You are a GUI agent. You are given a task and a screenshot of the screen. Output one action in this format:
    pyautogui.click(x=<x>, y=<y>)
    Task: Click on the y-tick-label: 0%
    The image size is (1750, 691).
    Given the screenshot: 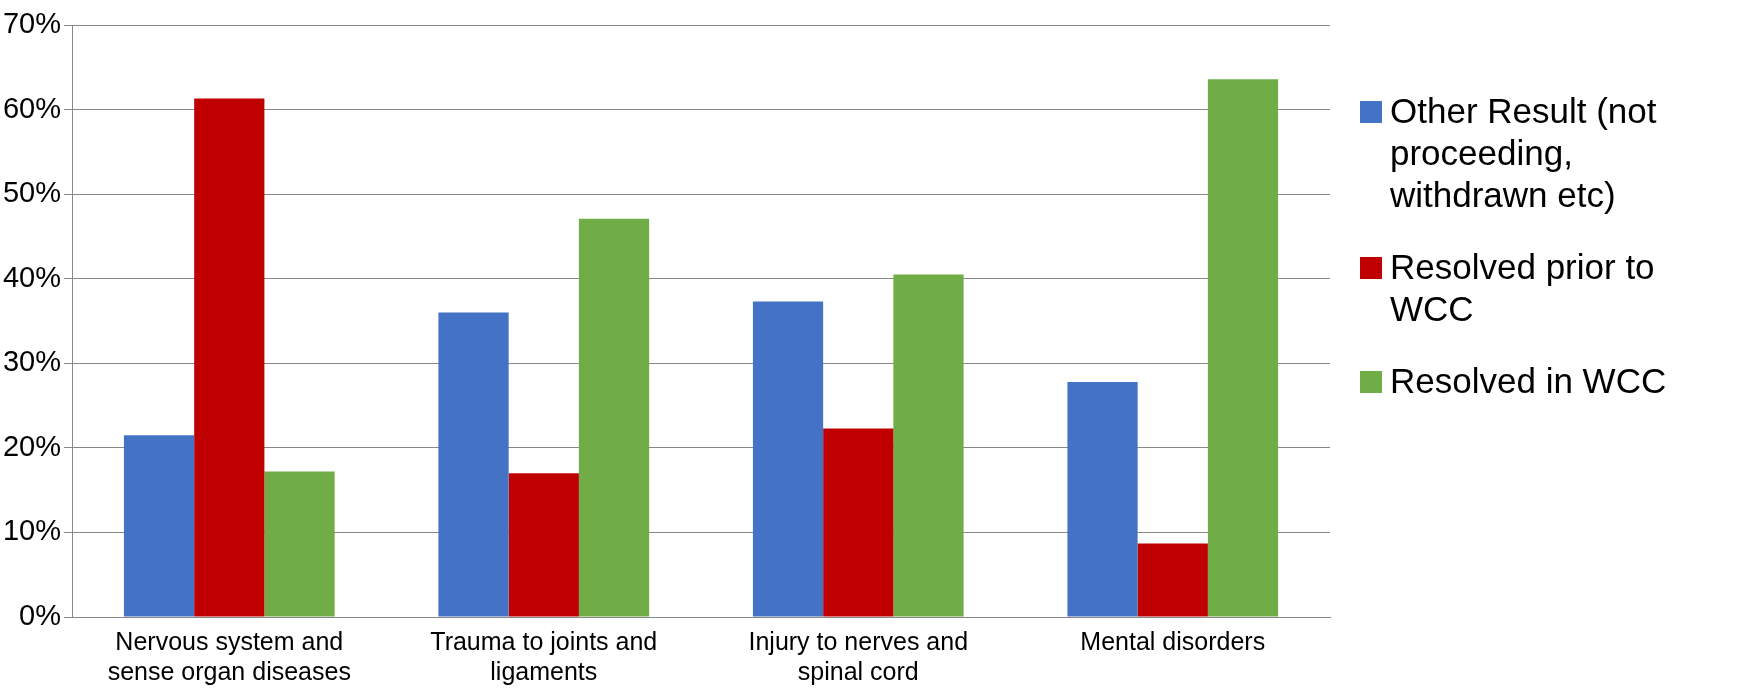 What is the action you would take?
    pyautogui.click(x=40, y=615)
    